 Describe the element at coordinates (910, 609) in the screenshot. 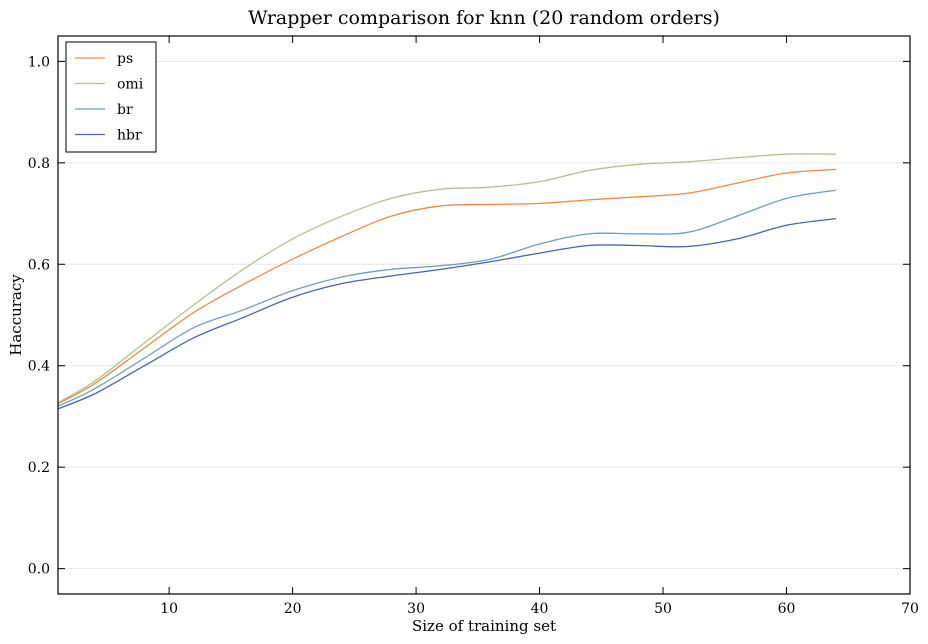

I see `x-tick-label: 70` at that location.